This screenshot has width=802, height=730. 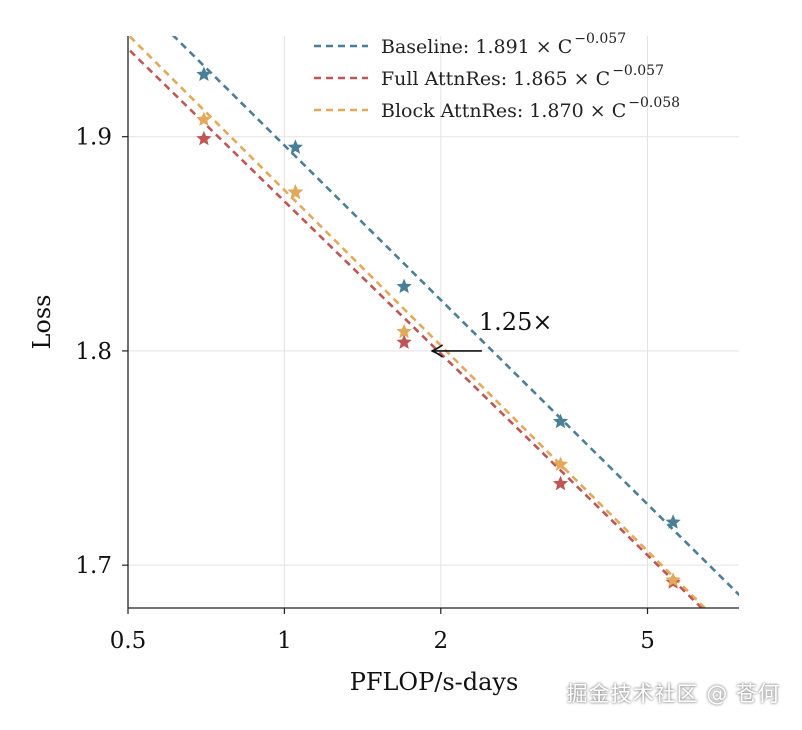 What do you see at coordinates (42, 321) in the screenshot?
I see `y-axis-label: Loss` at bounding box center [42, 321].